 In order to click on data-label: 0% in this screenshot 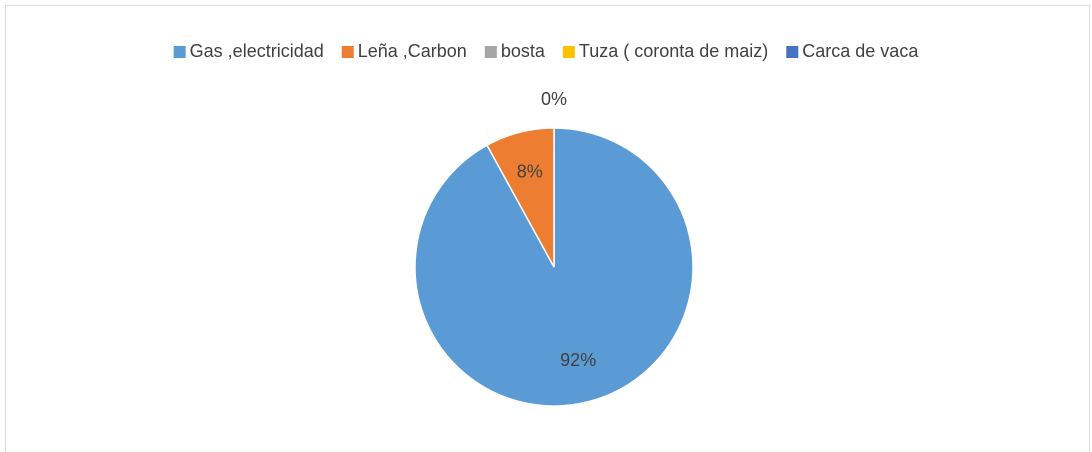, I will do `click(554, 99)`.